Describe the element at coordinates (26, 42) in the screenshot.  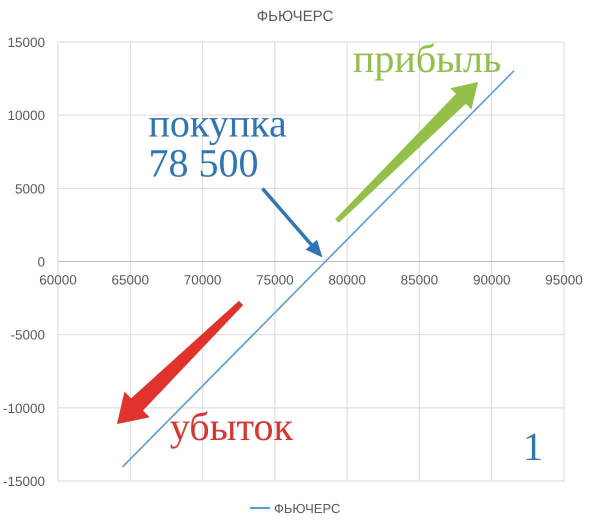
I see `y-tick-label: 15000` at that location.